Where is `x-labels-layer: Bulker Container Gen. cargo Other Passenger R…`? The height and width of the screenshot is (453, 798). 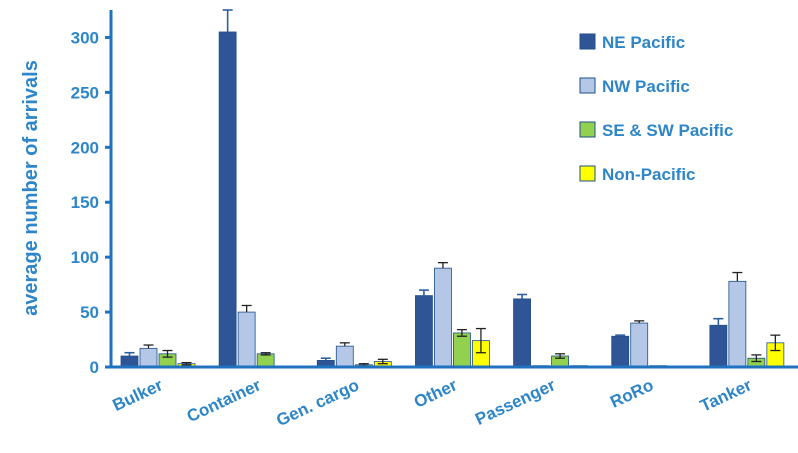
x-labels-layer: Bulker Container Gen. cargo Other Passenger R… is located at coordinates (432, 402).